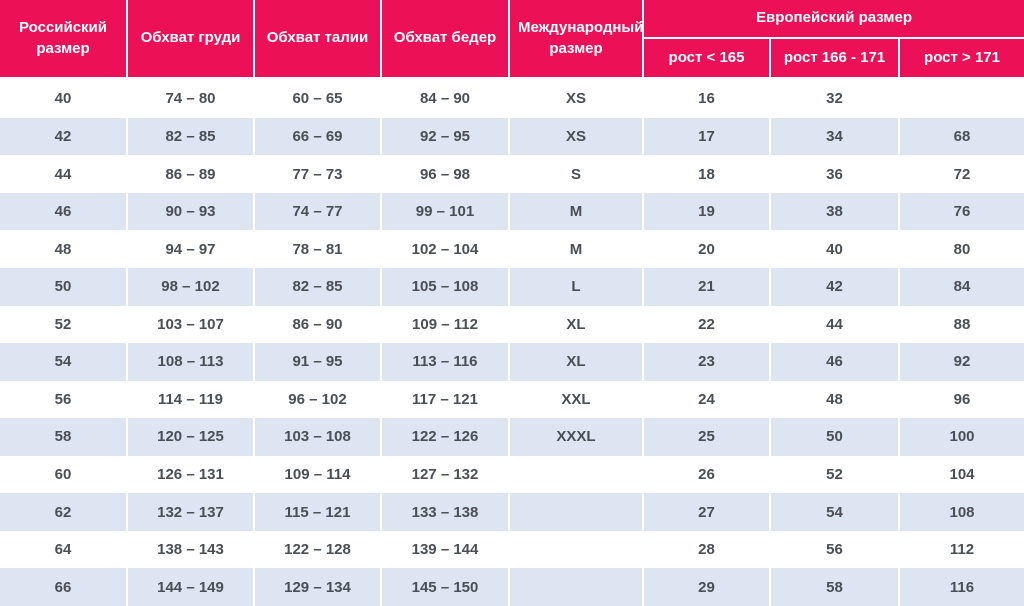  I want to click on table-row: 66 144 – 149 129 – 134 145 – 150 29 58 116, so click(512, 587).